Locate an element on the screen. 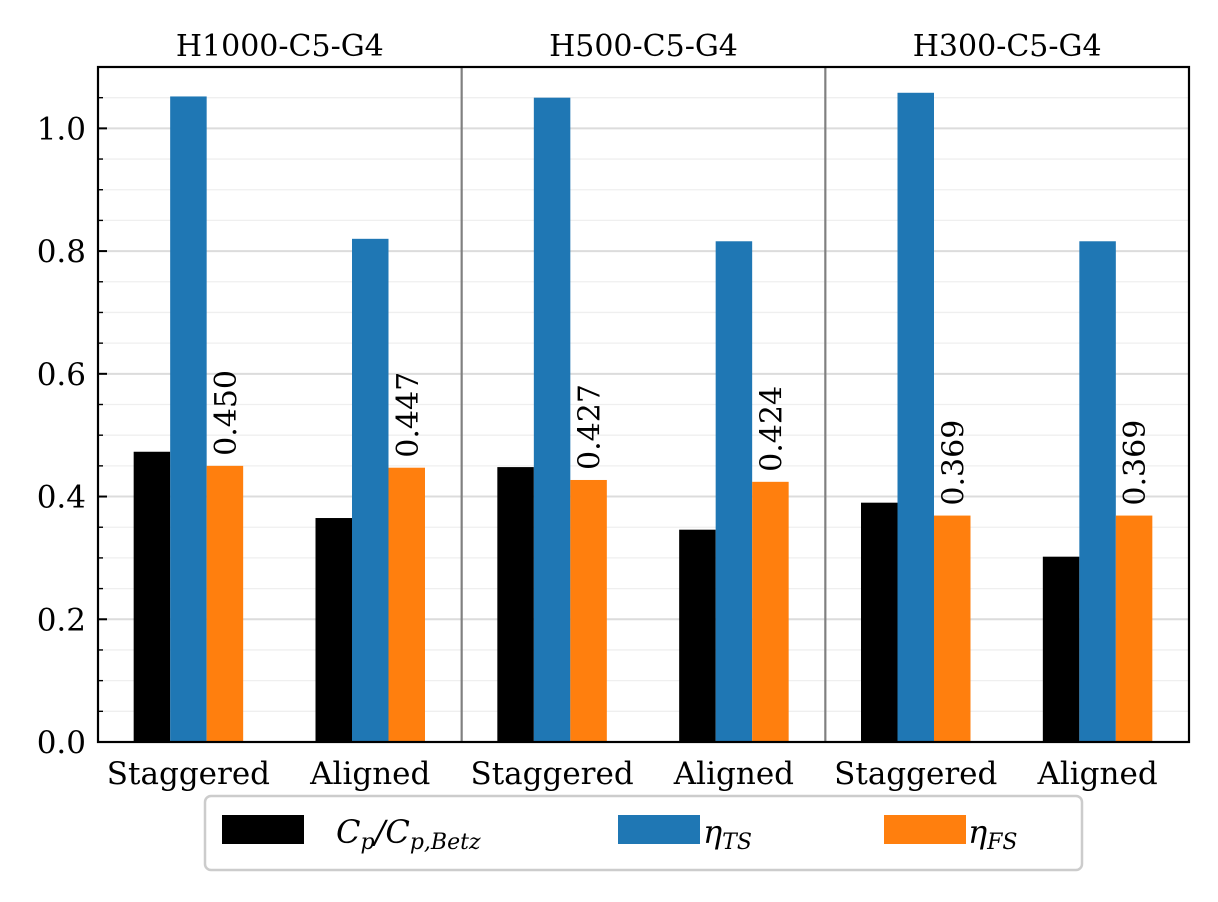 The width and height of the screenshot is (1218, 902). panel-title: H1000-C5-G4 is located at coordinates (280, 46).